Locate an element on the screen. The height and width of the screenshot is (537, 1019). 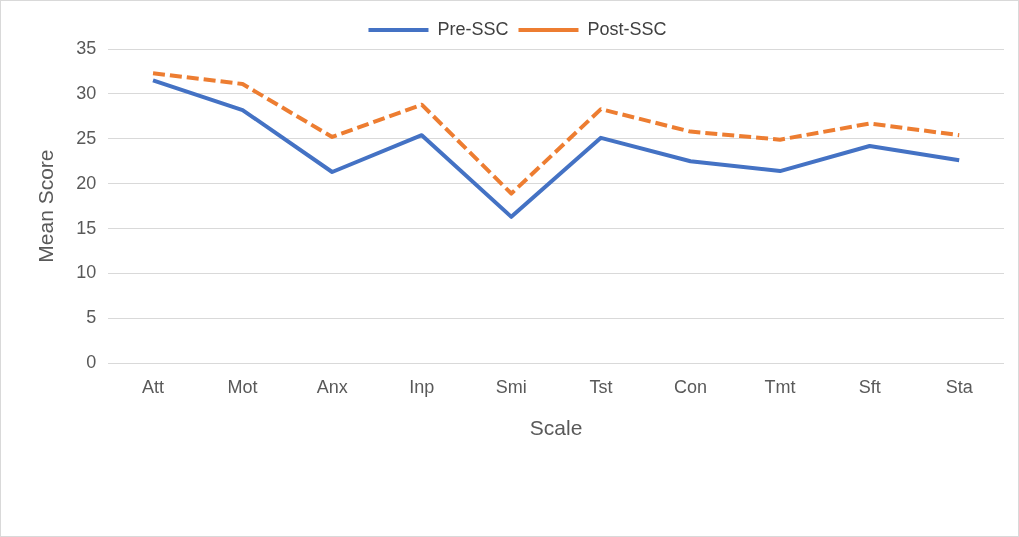
x-tick-label: Con is located at coordinates (690, 386).